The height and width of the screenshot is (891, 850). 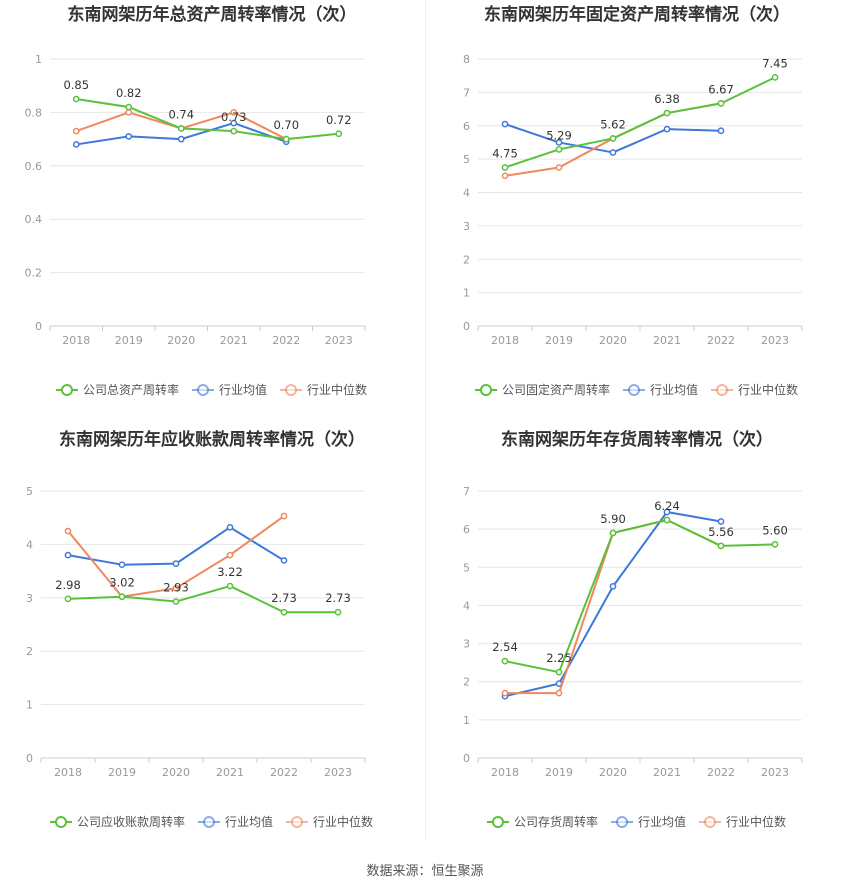 What do you see at coordinates (775, 530) in the screenshot?
I see `data-label: 5.60` at bounding box center [775, 530].